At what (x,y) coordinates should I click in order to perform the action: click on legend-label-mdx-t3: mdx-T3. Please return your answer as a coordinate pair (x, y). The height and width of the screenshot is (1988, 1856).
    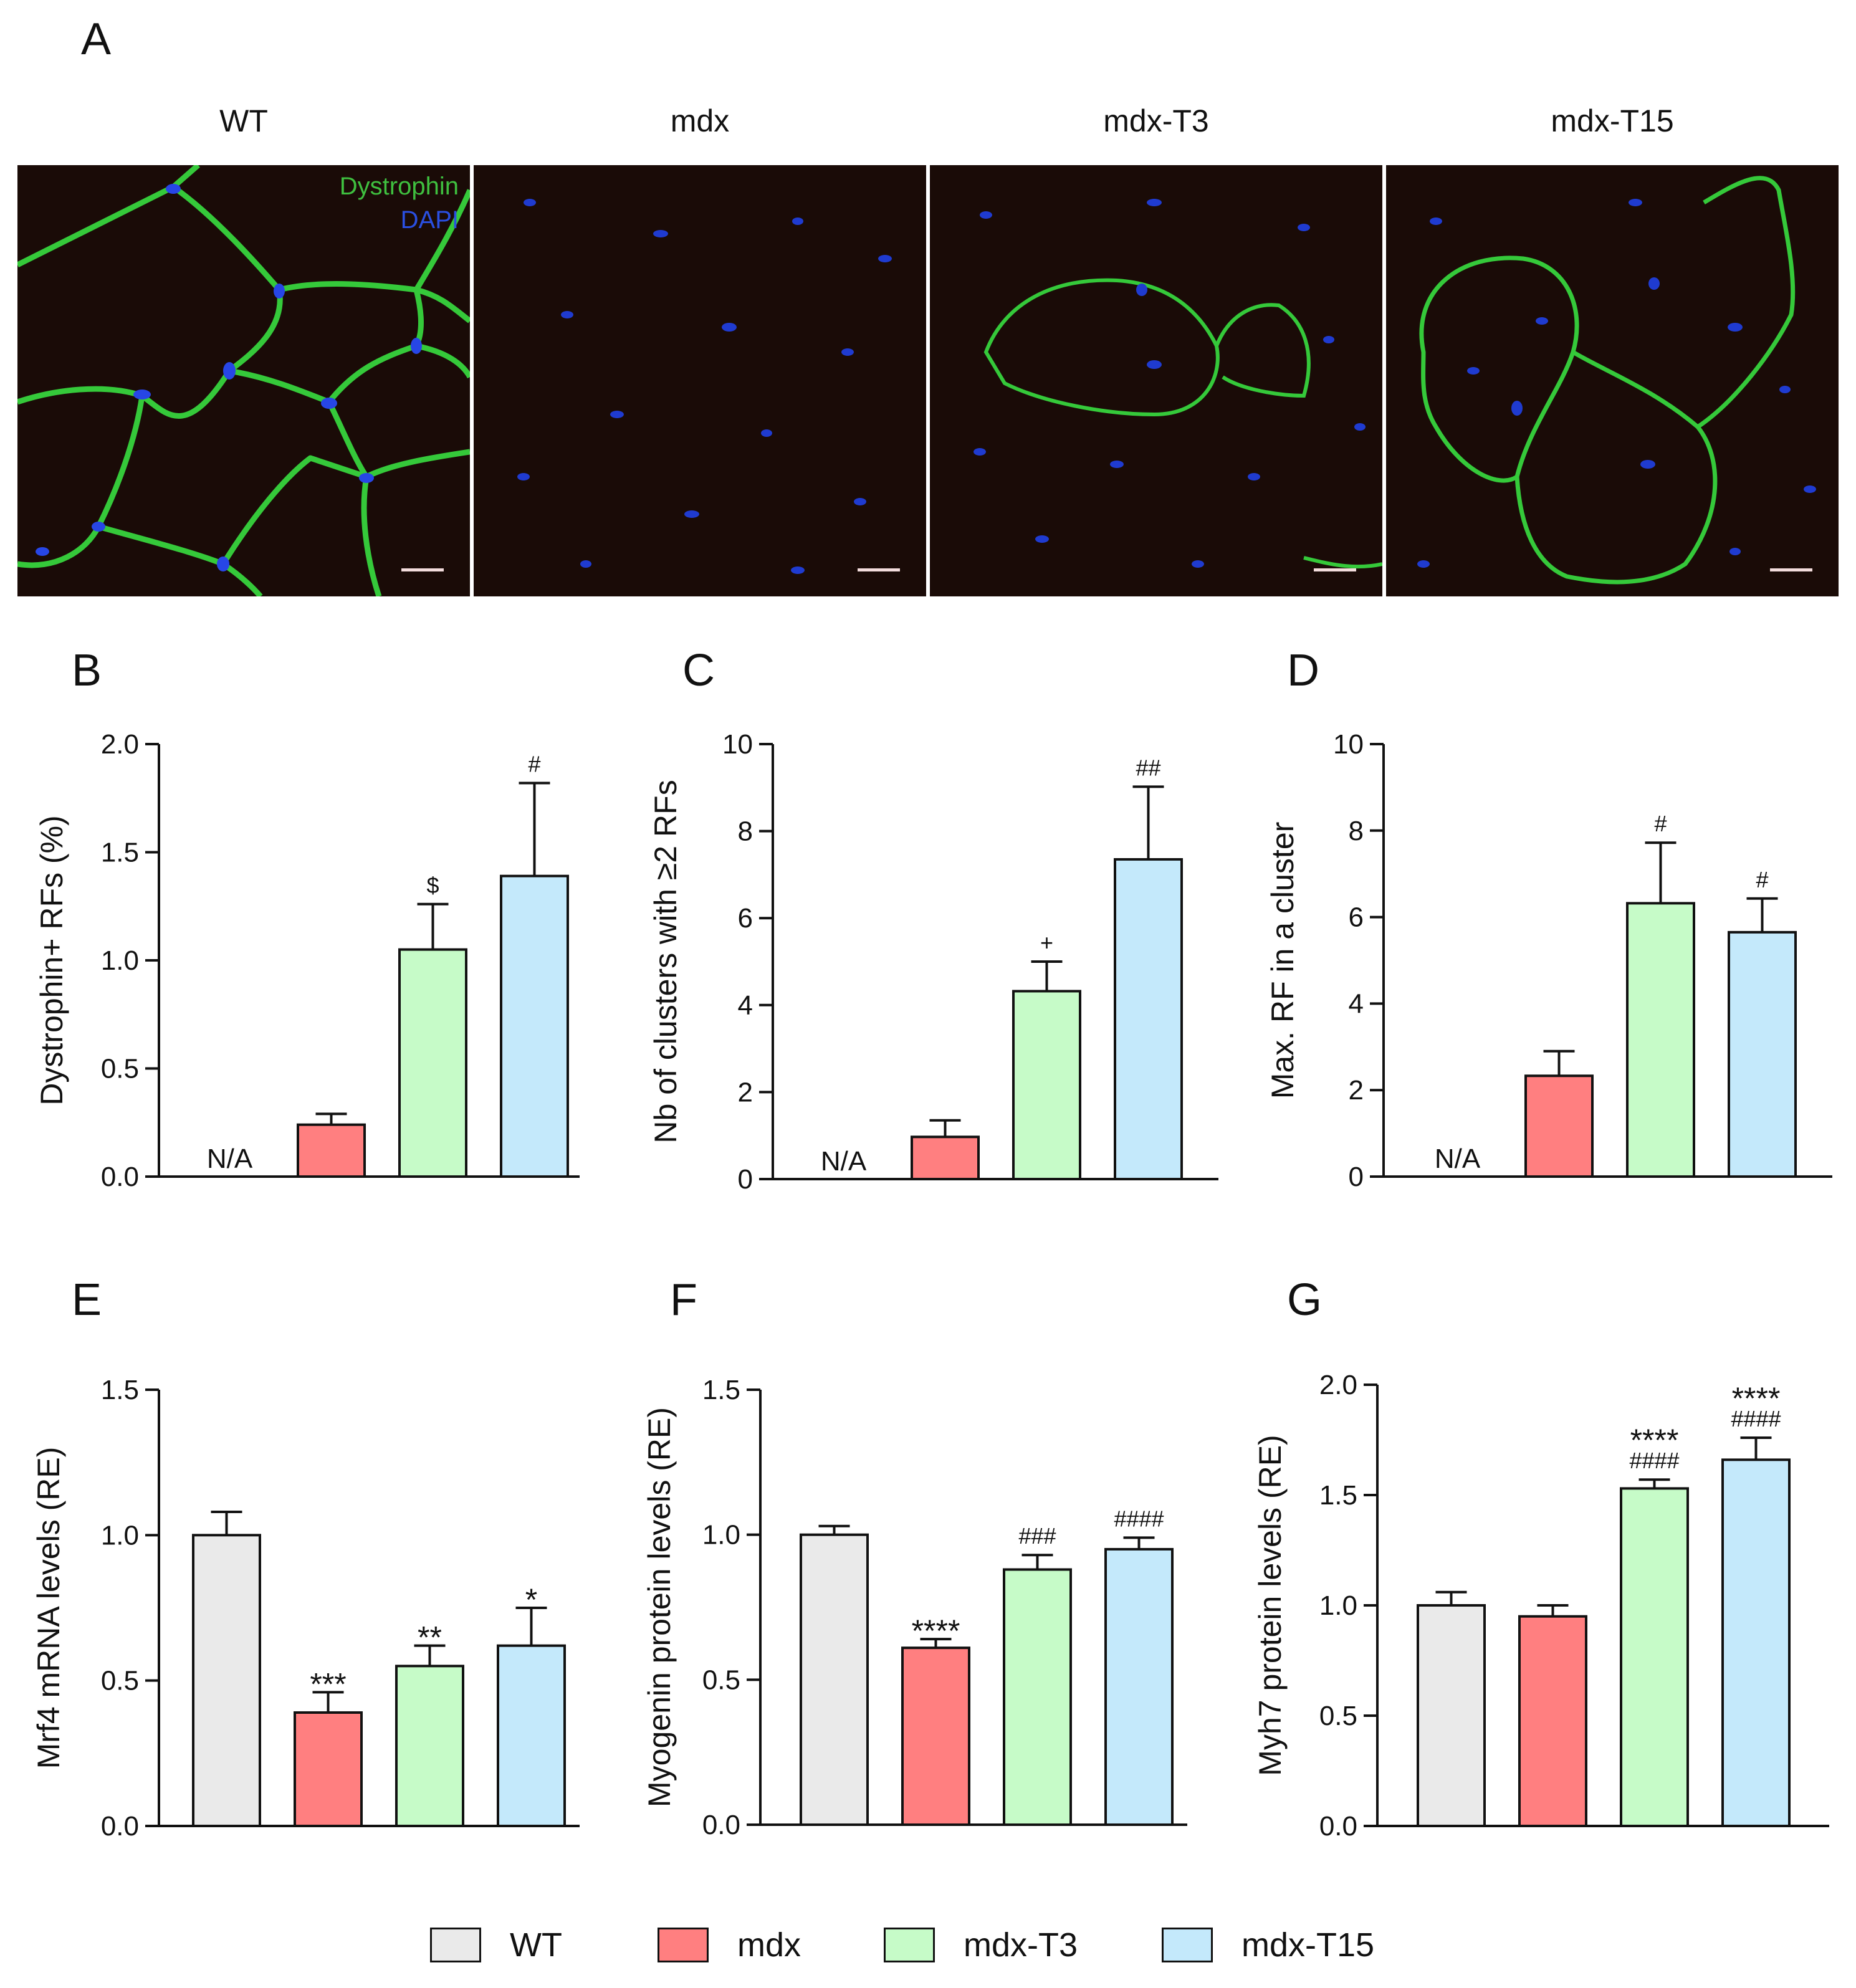
    Looking at the image, I should click on (1021, 1945).